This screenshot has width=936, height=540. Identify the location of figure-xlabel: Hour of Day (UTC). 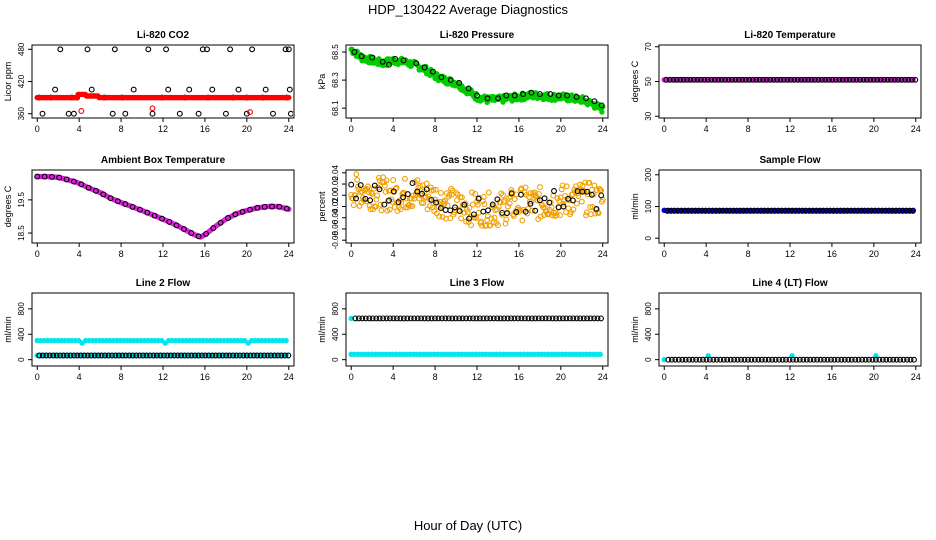
(468, 525).